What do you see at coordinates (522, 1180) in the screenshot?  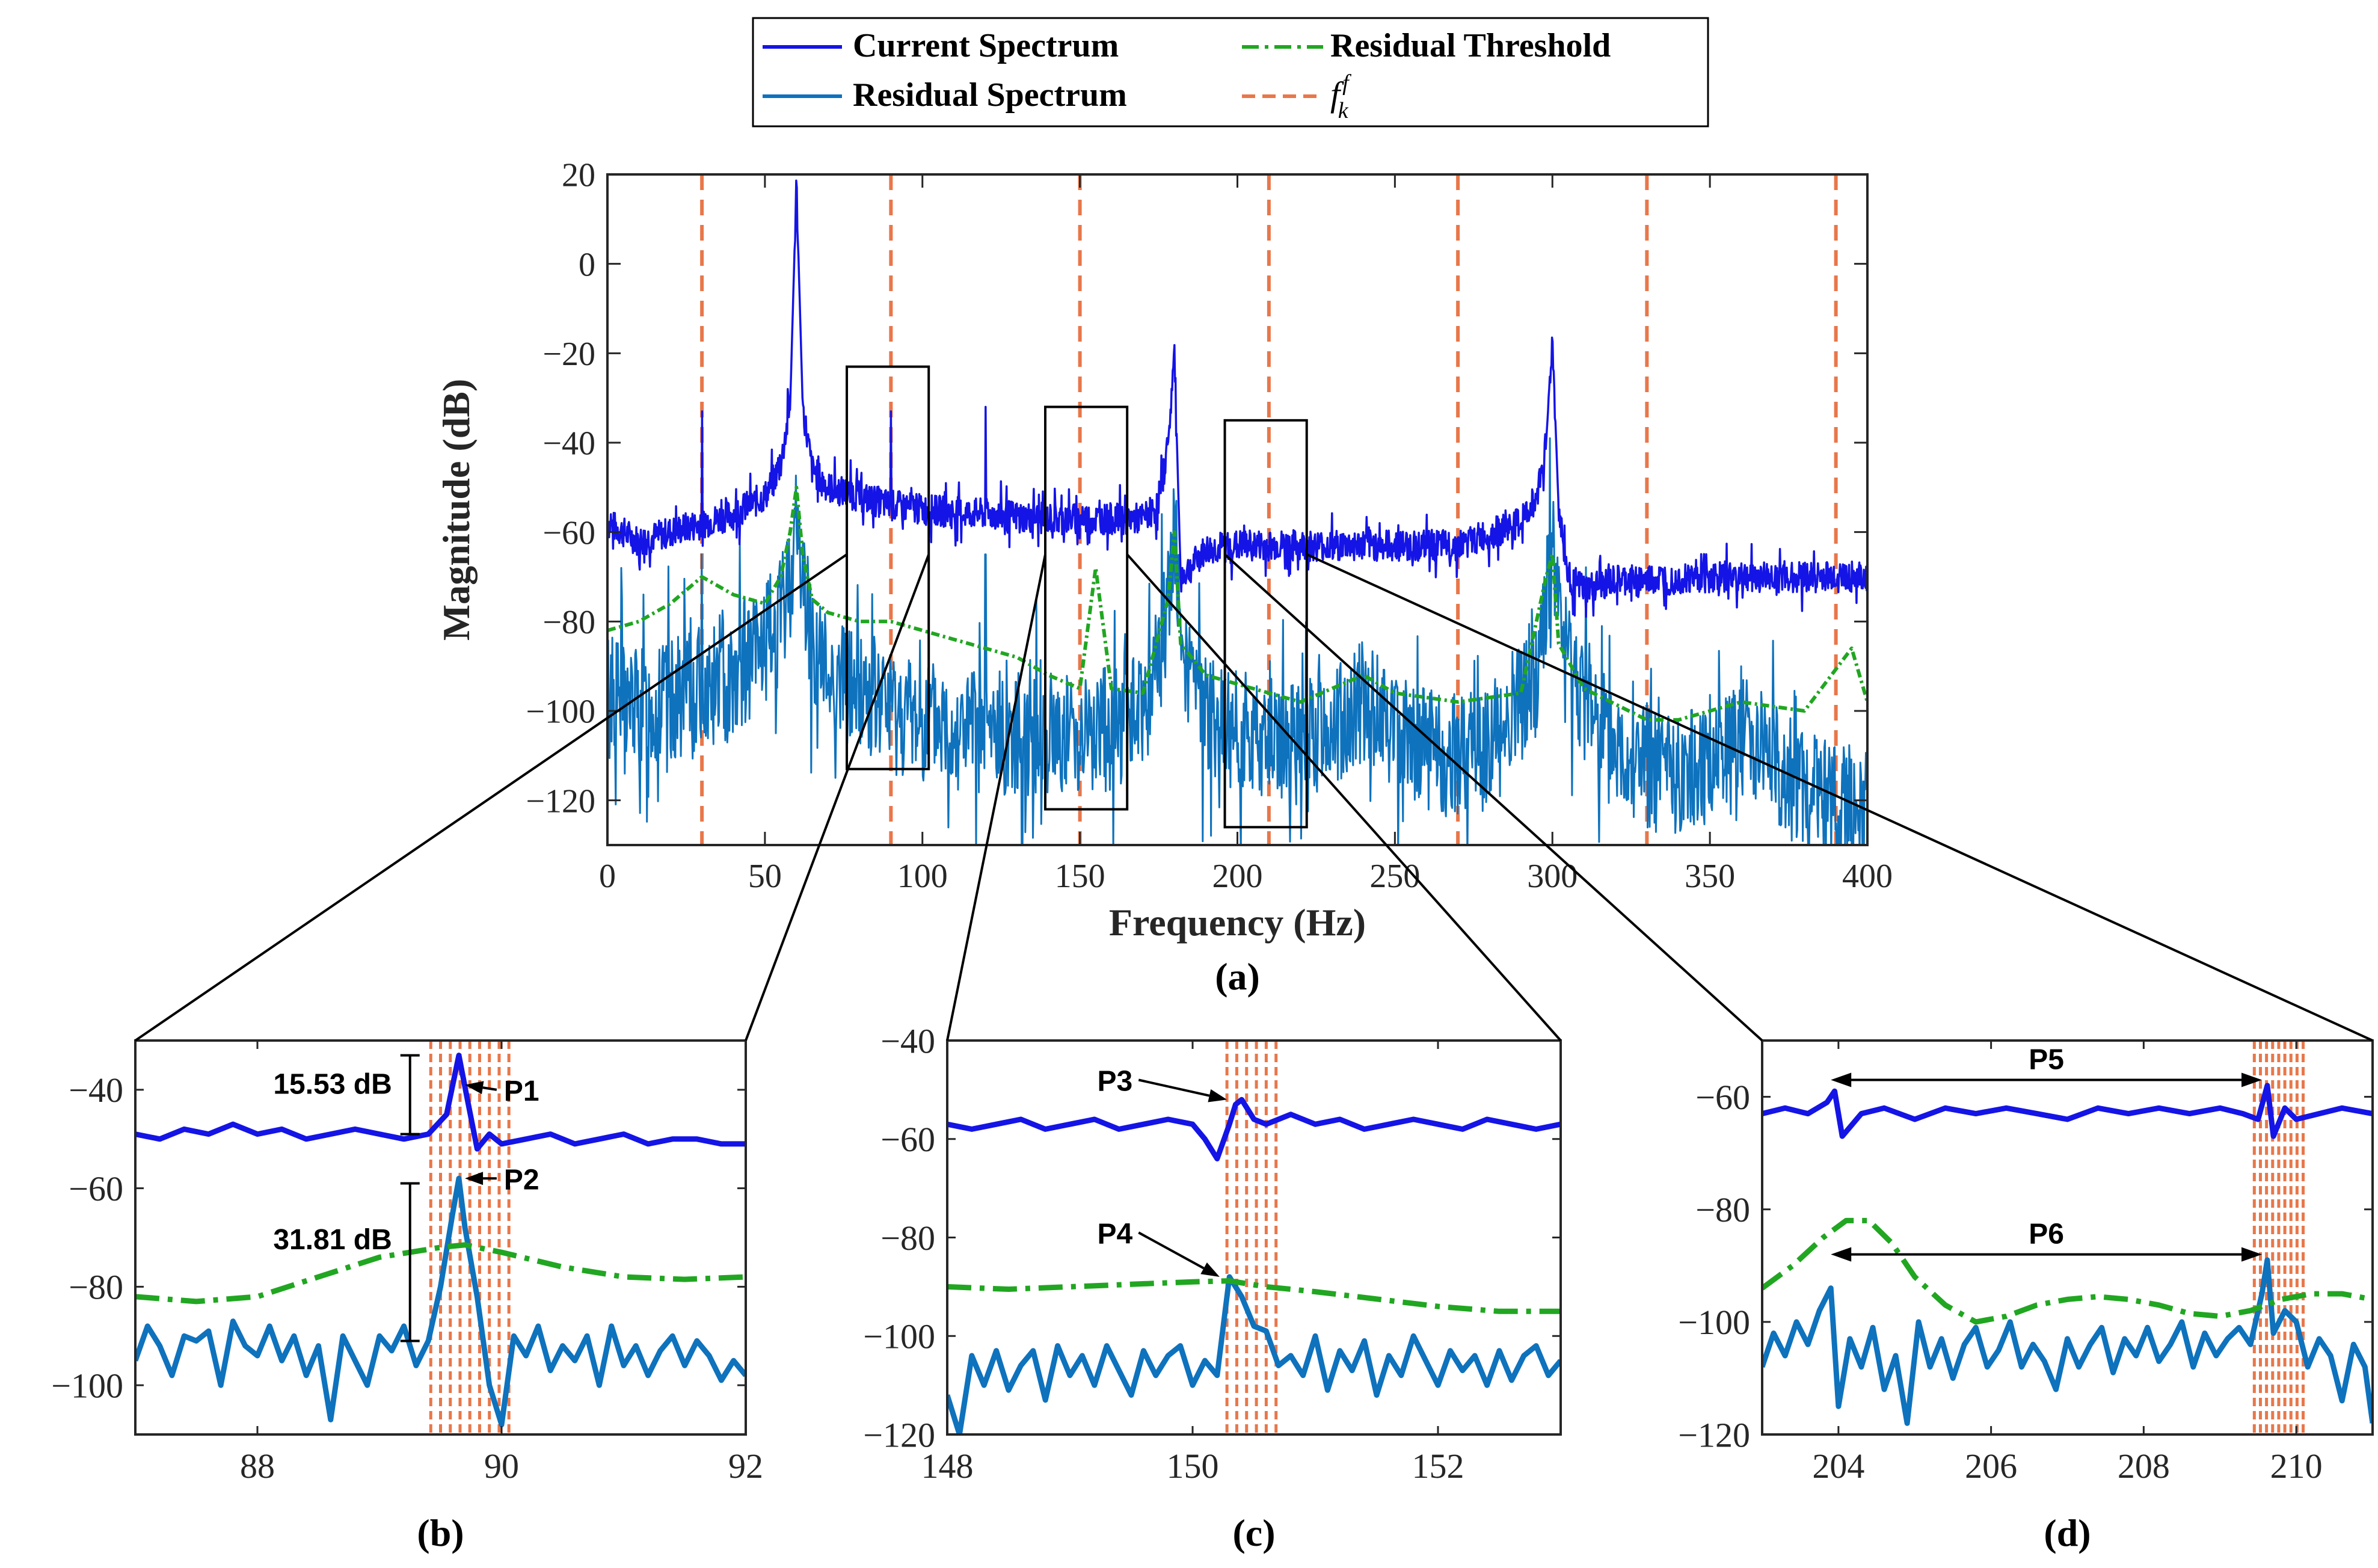 I see `annotation-label: P2` at bounding box center [522, 1180].